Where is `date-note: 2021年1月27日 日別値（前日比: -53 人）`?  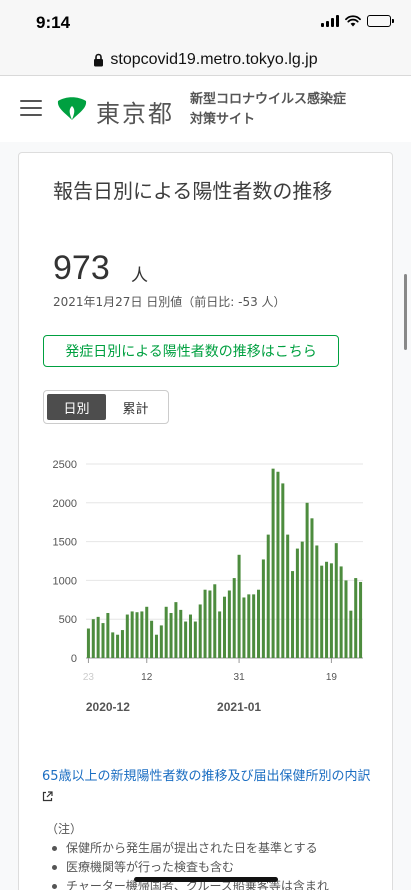
date-note: 2021年1月27日 日別値（前日比: -53 人） is located at coordinates (169, 302).